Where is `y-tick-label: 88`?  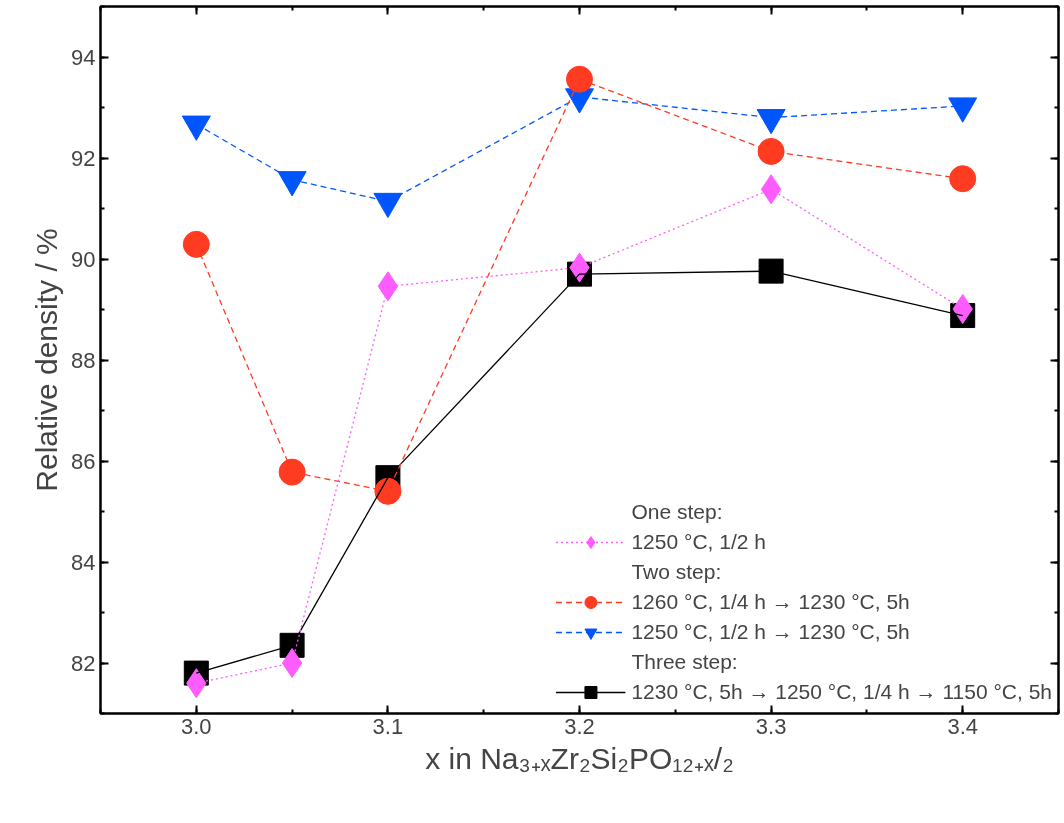 y-tick-label: 88 is located at coordinates (83, 360).